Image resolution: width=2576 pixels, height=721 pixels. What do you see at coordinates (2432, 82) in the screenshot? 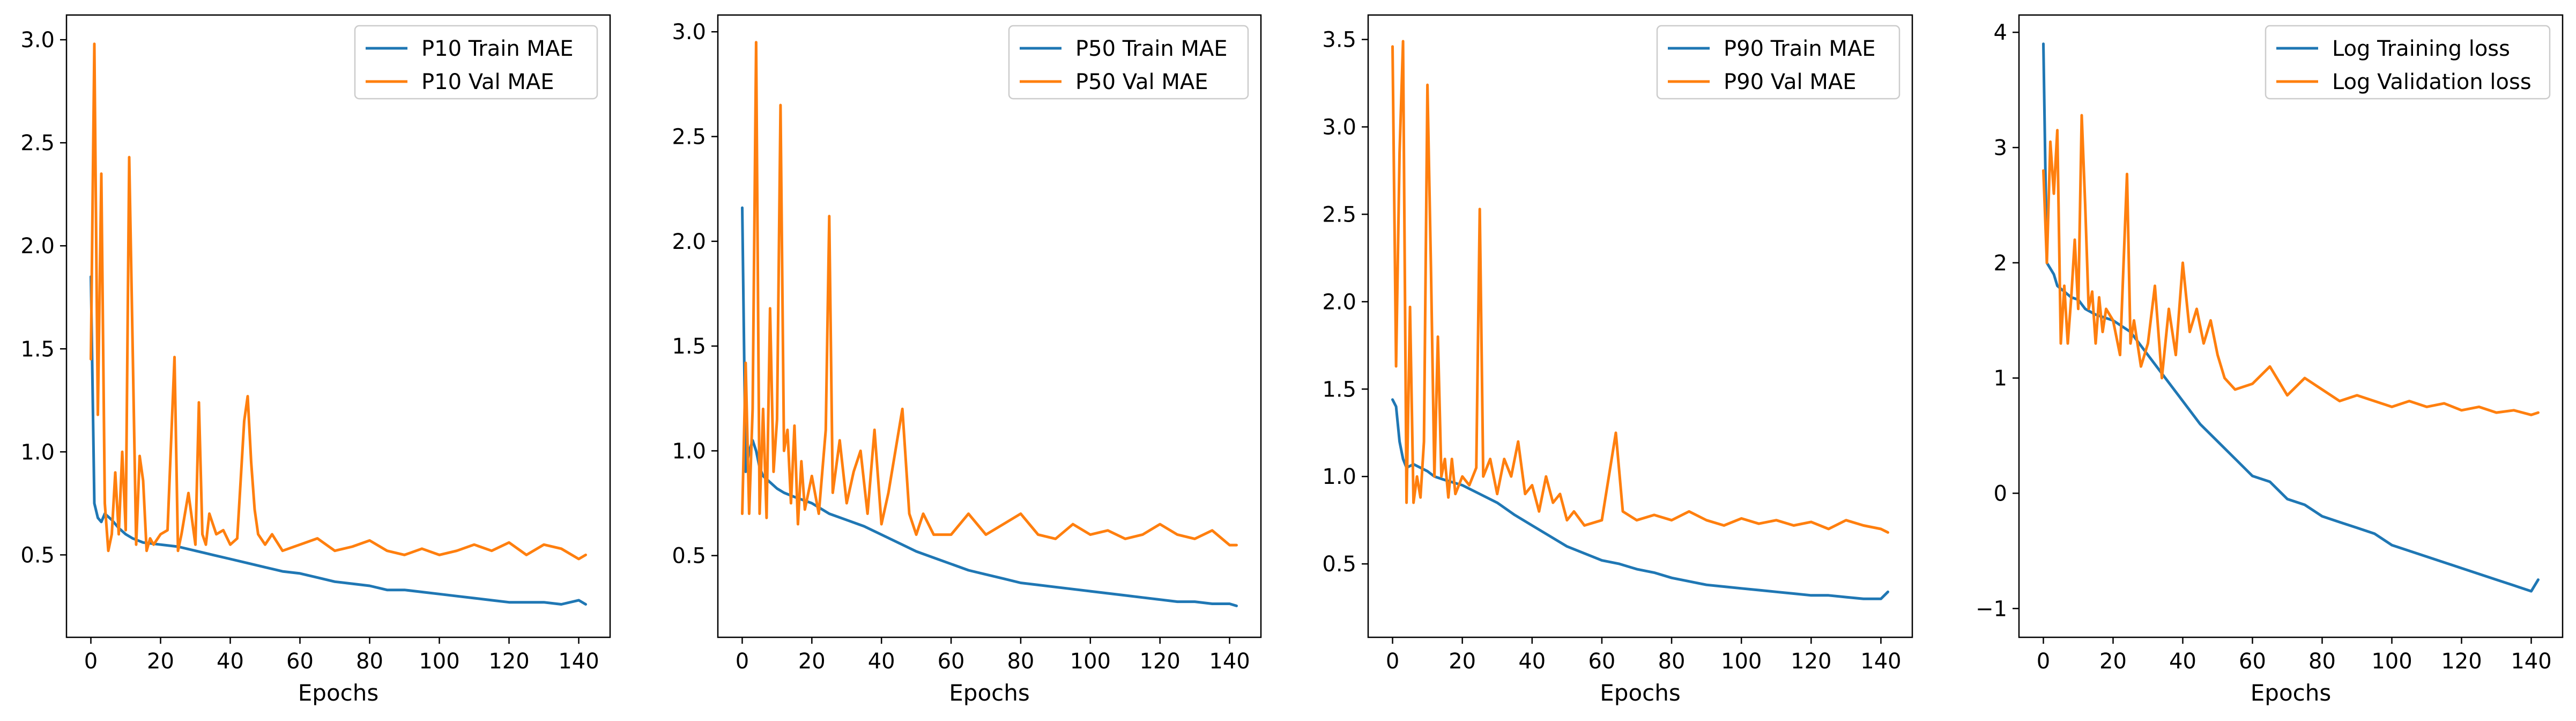
I see `legend-entry: Log Validation loss` at bounding box center [2432, 82].